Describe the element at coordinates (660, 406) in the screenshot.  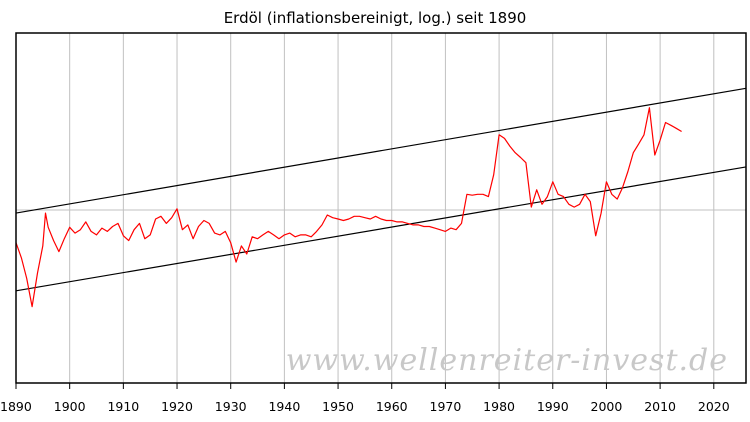
I see `x-tick-label-2010: 2010` at that location.